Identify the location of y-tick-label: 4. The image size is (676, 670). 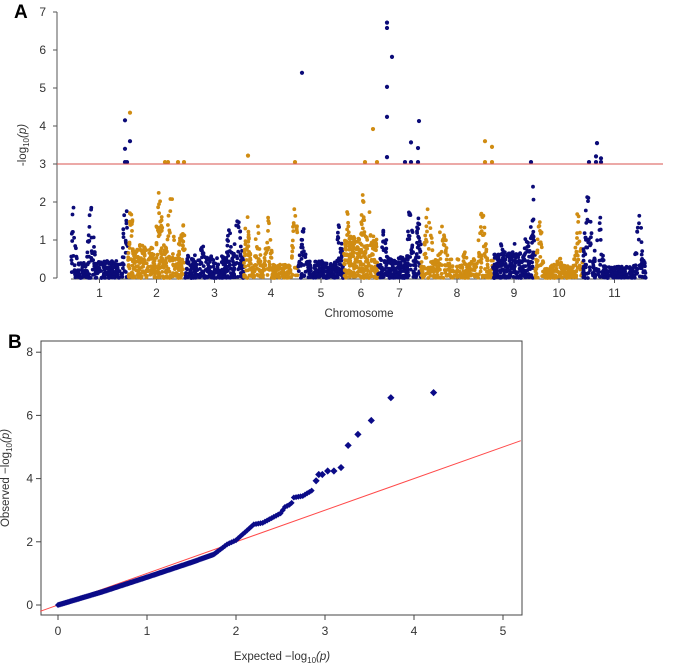
(42, 126).